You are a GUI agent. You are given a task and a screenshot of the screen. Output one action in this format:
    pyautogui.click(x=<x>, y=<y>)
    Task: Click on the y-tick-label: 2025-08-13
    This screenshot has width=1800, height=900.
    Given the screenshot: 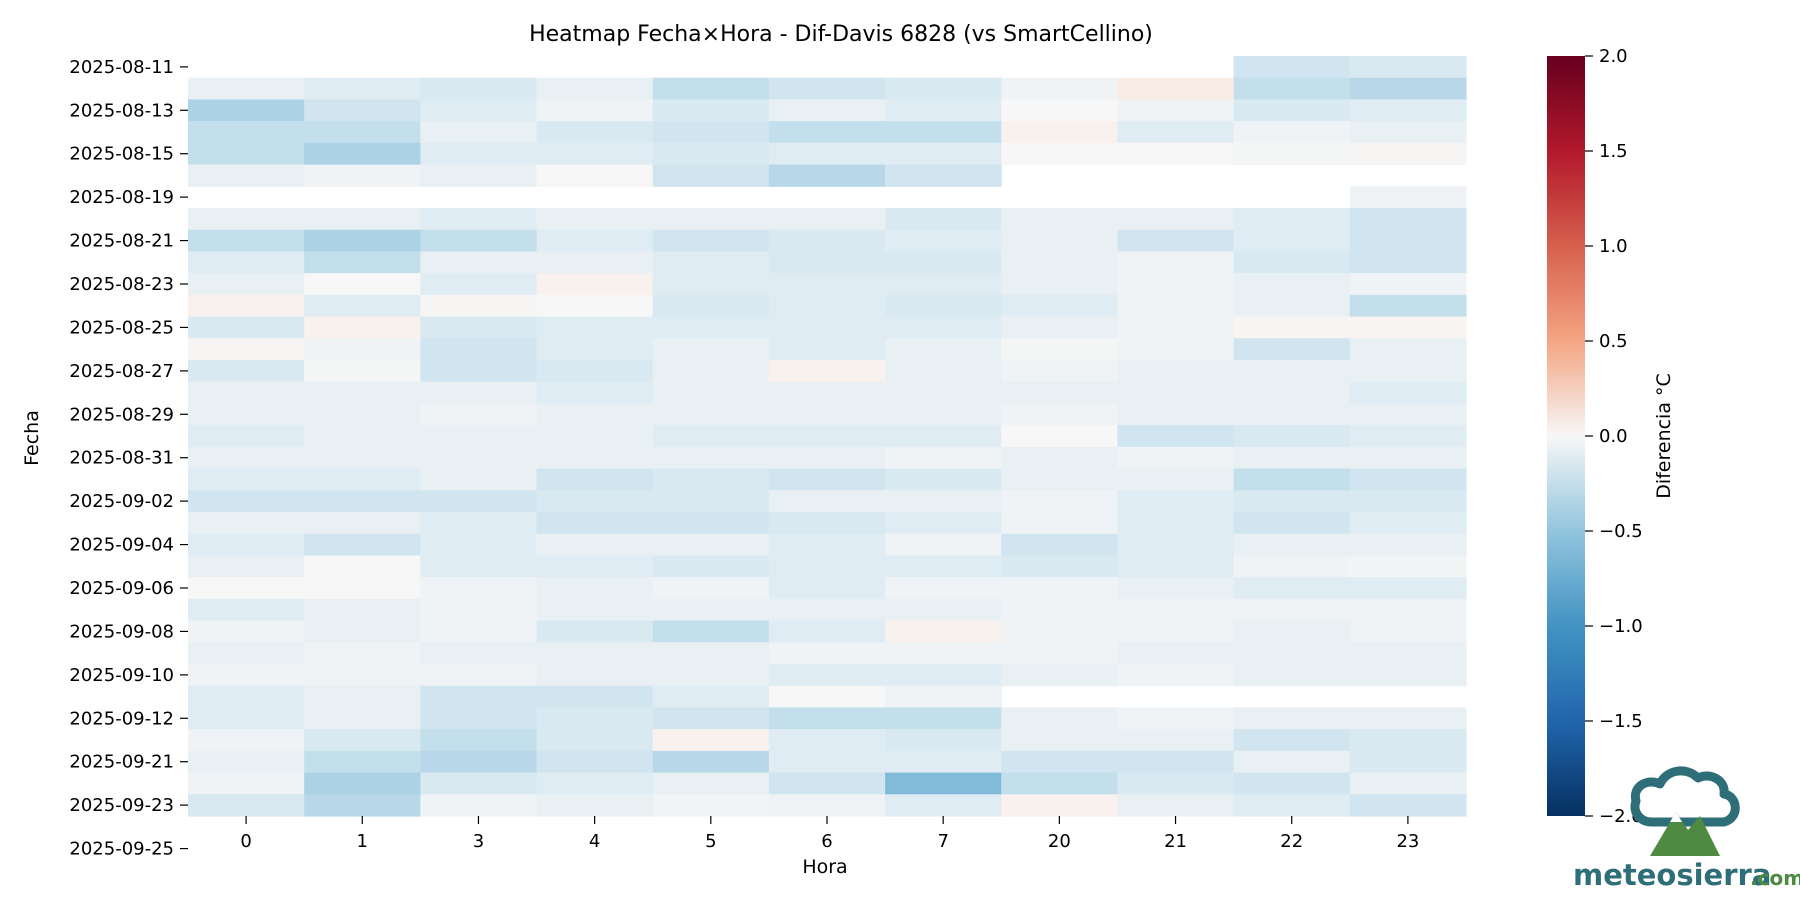 What is the action you would take?
    pyautogui.click(x=121, y=110)
    